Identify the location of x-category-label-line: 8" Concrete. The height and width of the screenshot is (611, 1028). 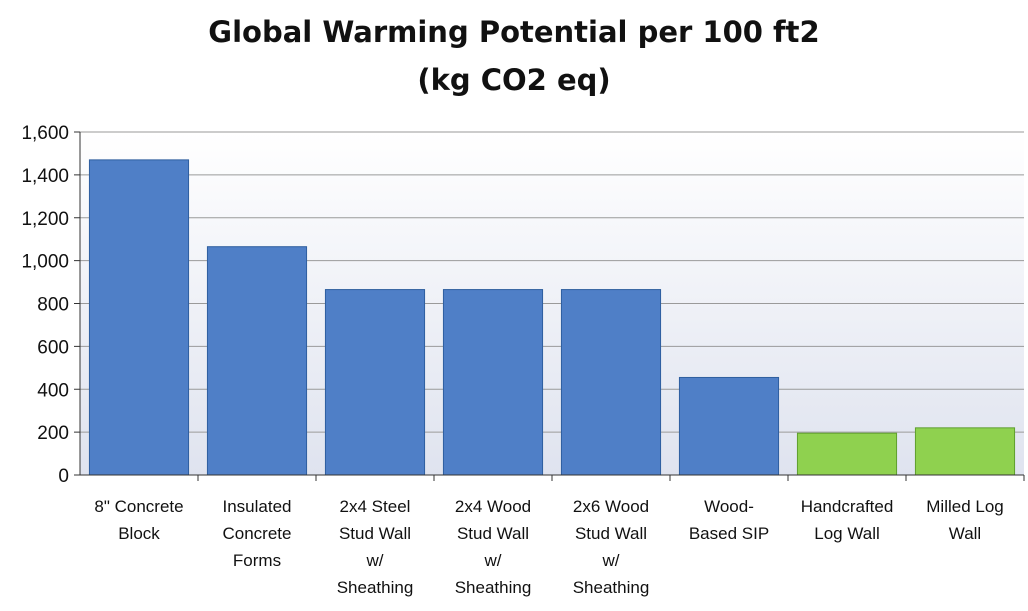
(138, 506).